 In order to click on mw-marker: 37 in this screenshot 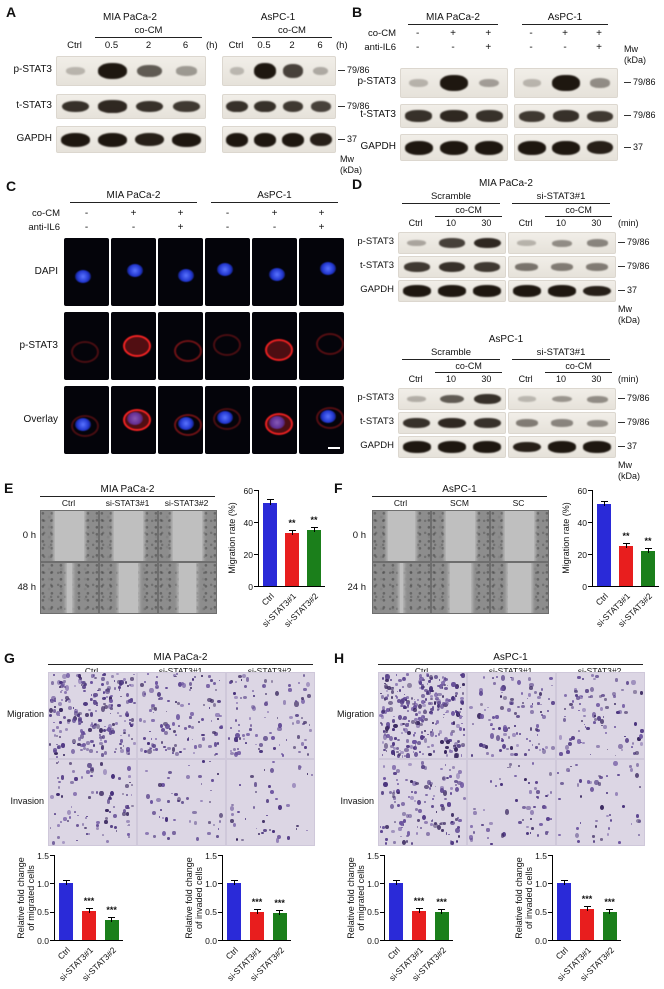, I will do `click(633, 147)`.